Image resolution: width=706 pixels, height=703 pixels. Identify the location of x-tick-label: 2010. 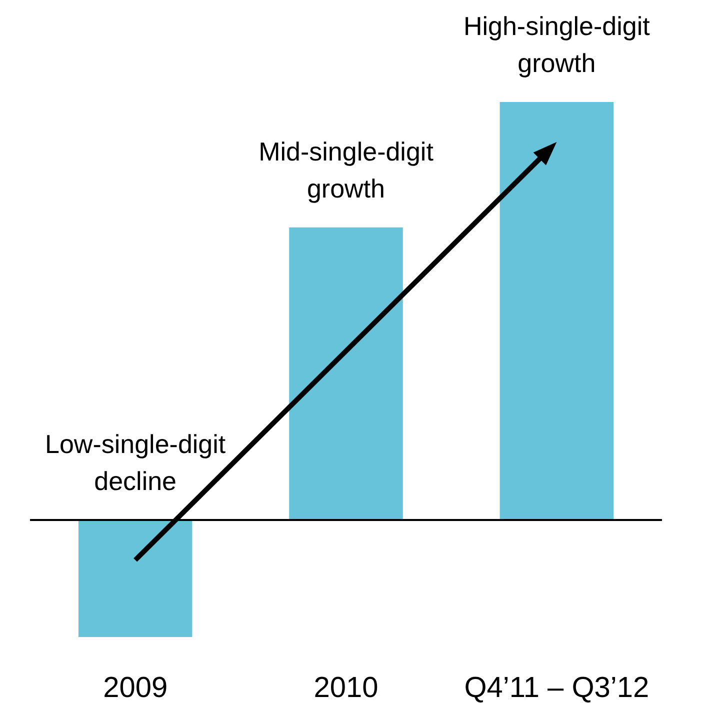
(346, 687).